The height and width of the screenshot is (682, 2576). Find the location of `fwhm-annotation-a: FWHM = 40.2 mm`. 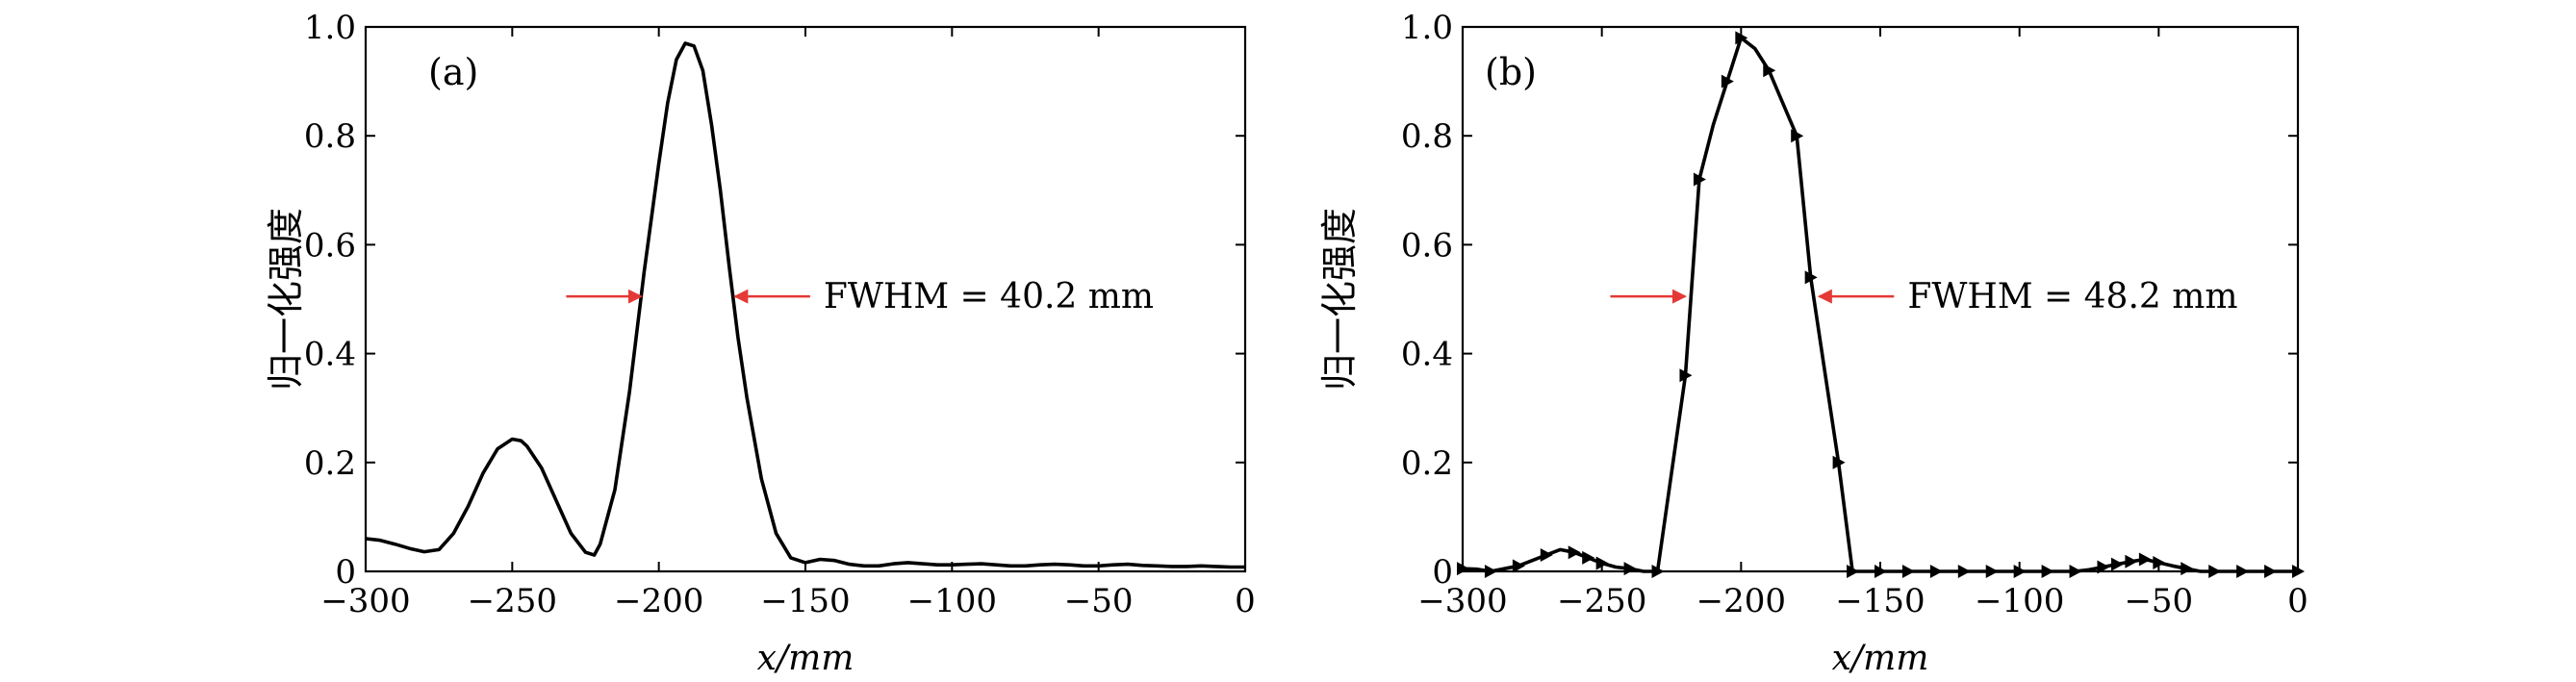

fwhm-annotation-a: FWHM = 40.2 mm is located at coordinates (989, 296).